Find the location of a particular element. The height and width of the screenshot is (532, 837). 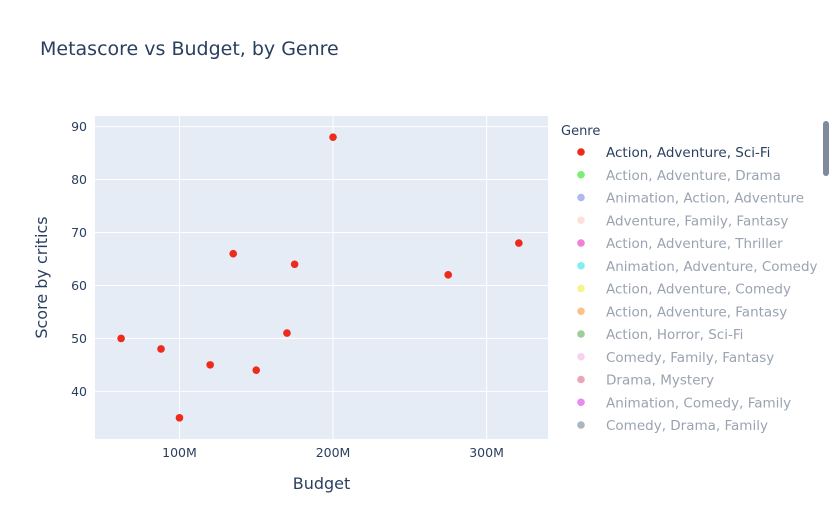

legend-title: Genre is located at coordinates (580, 131).